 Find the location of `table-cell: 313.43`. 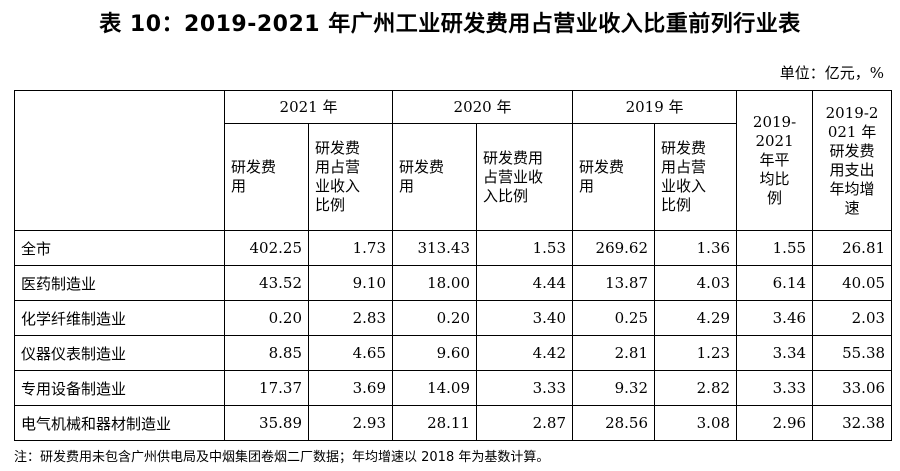

table-cell: 313.43 is located at coordinates (435, 248).